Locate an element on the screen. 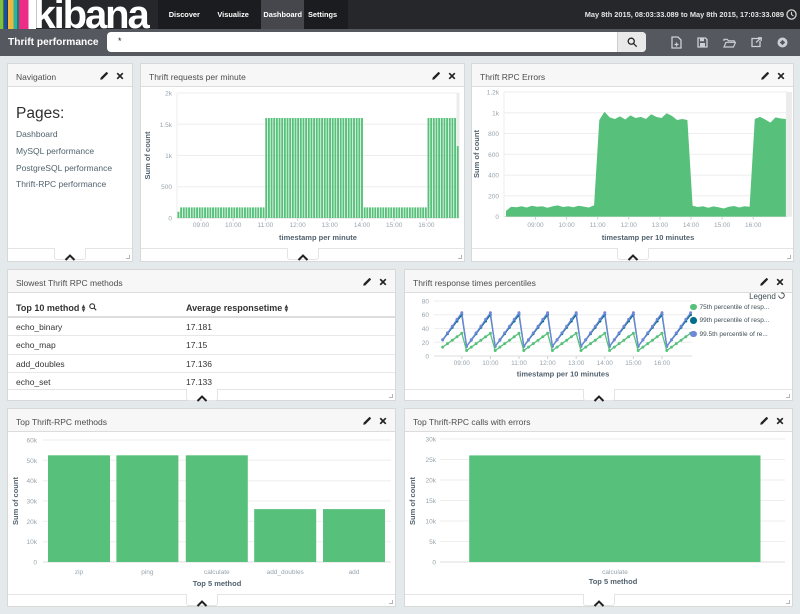  svg-text: 2k is located at coordinates (169, 94).